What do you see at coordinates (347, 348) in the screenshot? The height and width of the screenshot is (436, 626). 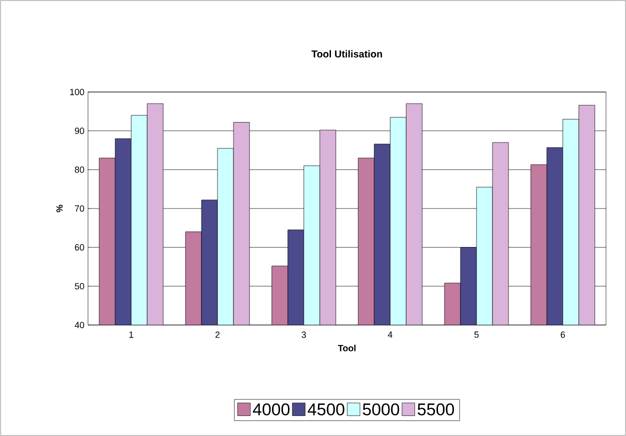 I see `x-axis-title: Tool` at bounding box center [347, 348].